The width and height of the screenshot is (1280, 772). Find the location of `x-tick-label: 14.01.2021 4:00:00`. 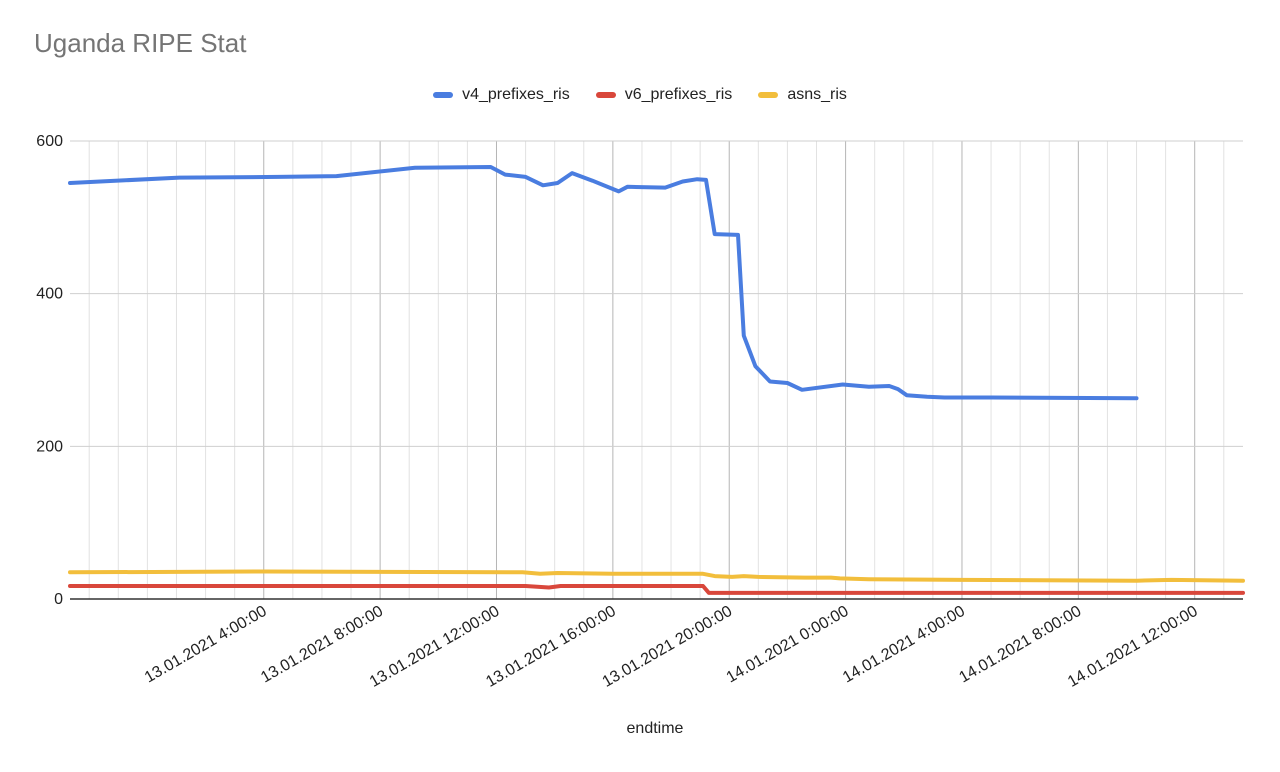

x-tick-label: 14.01.2021 4:00:00 is located at coordinates (904, 645).